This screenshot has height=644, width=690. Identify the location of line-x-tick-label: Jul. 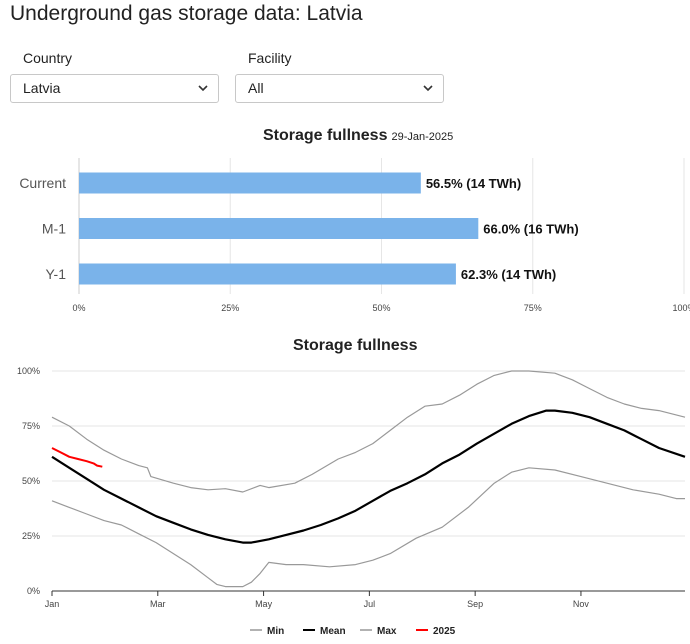
(370, 604).